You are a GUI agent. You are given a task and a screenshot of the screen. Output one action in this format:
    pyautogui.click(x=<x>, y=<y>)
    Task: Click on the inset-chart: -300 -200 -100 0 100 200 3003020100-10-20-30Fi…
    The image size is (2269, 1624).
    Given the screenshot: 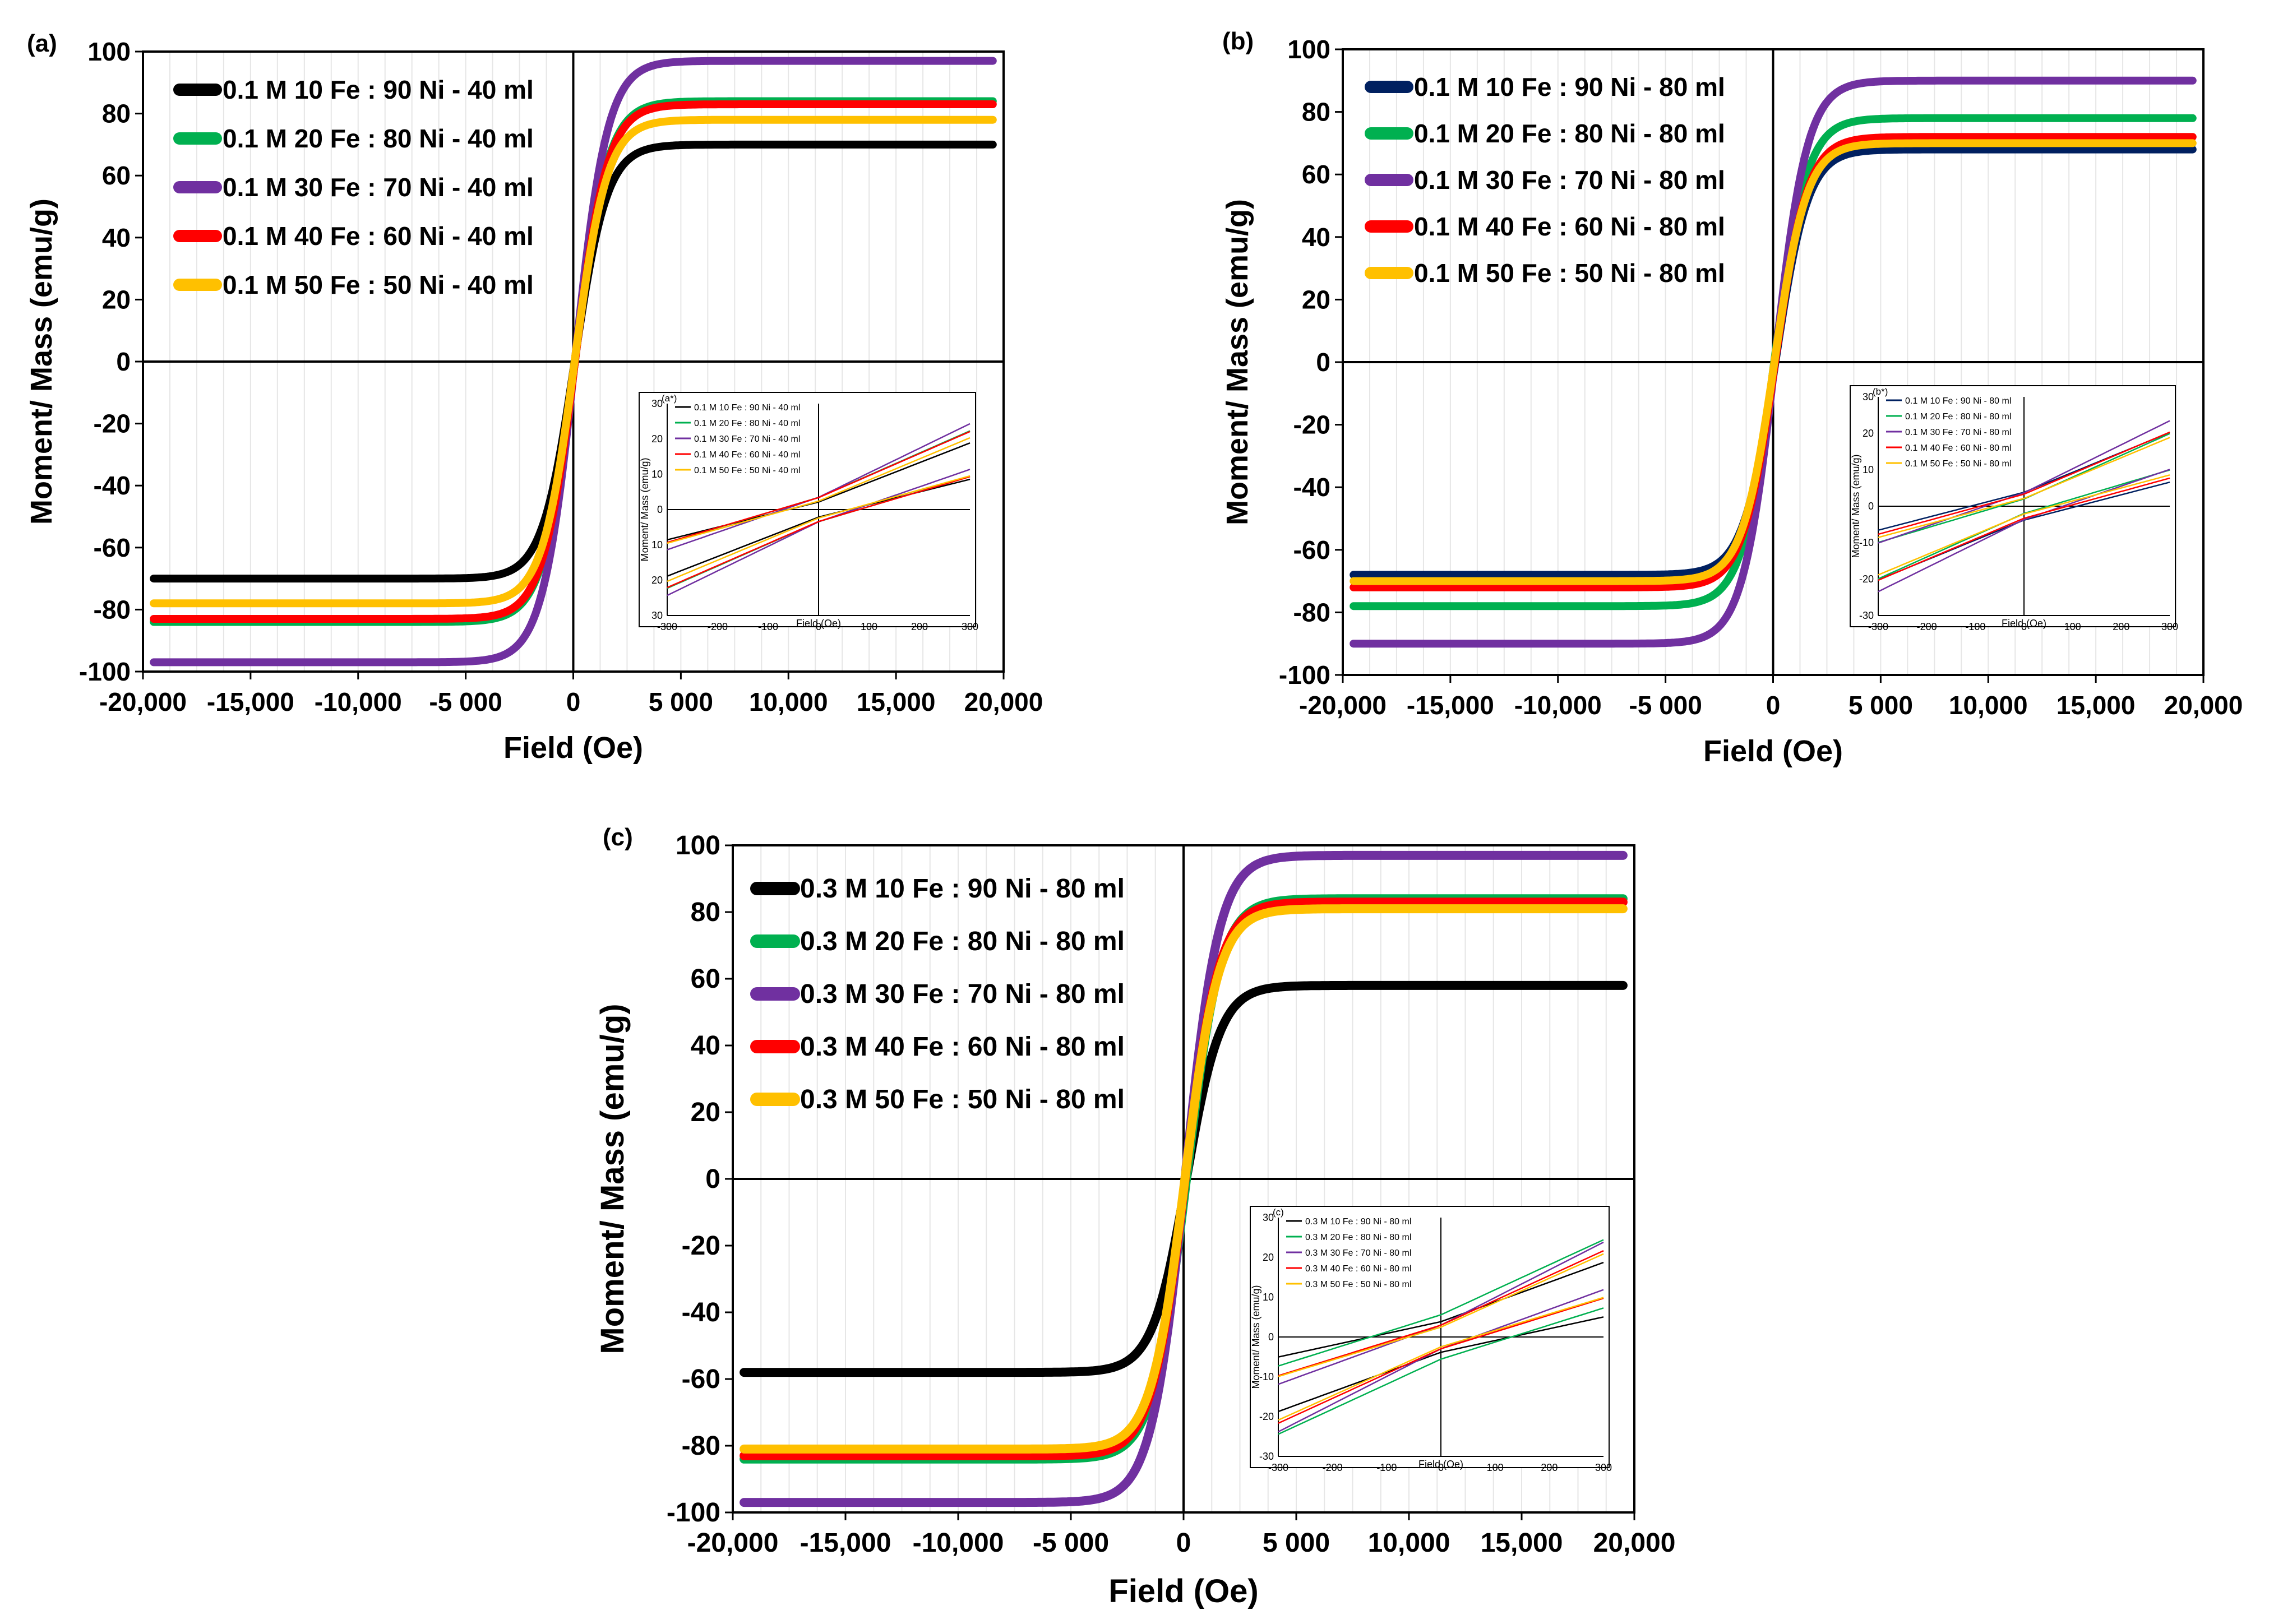 What is the action you would take?
    pyautogui.click(x=2014, y=509)
    